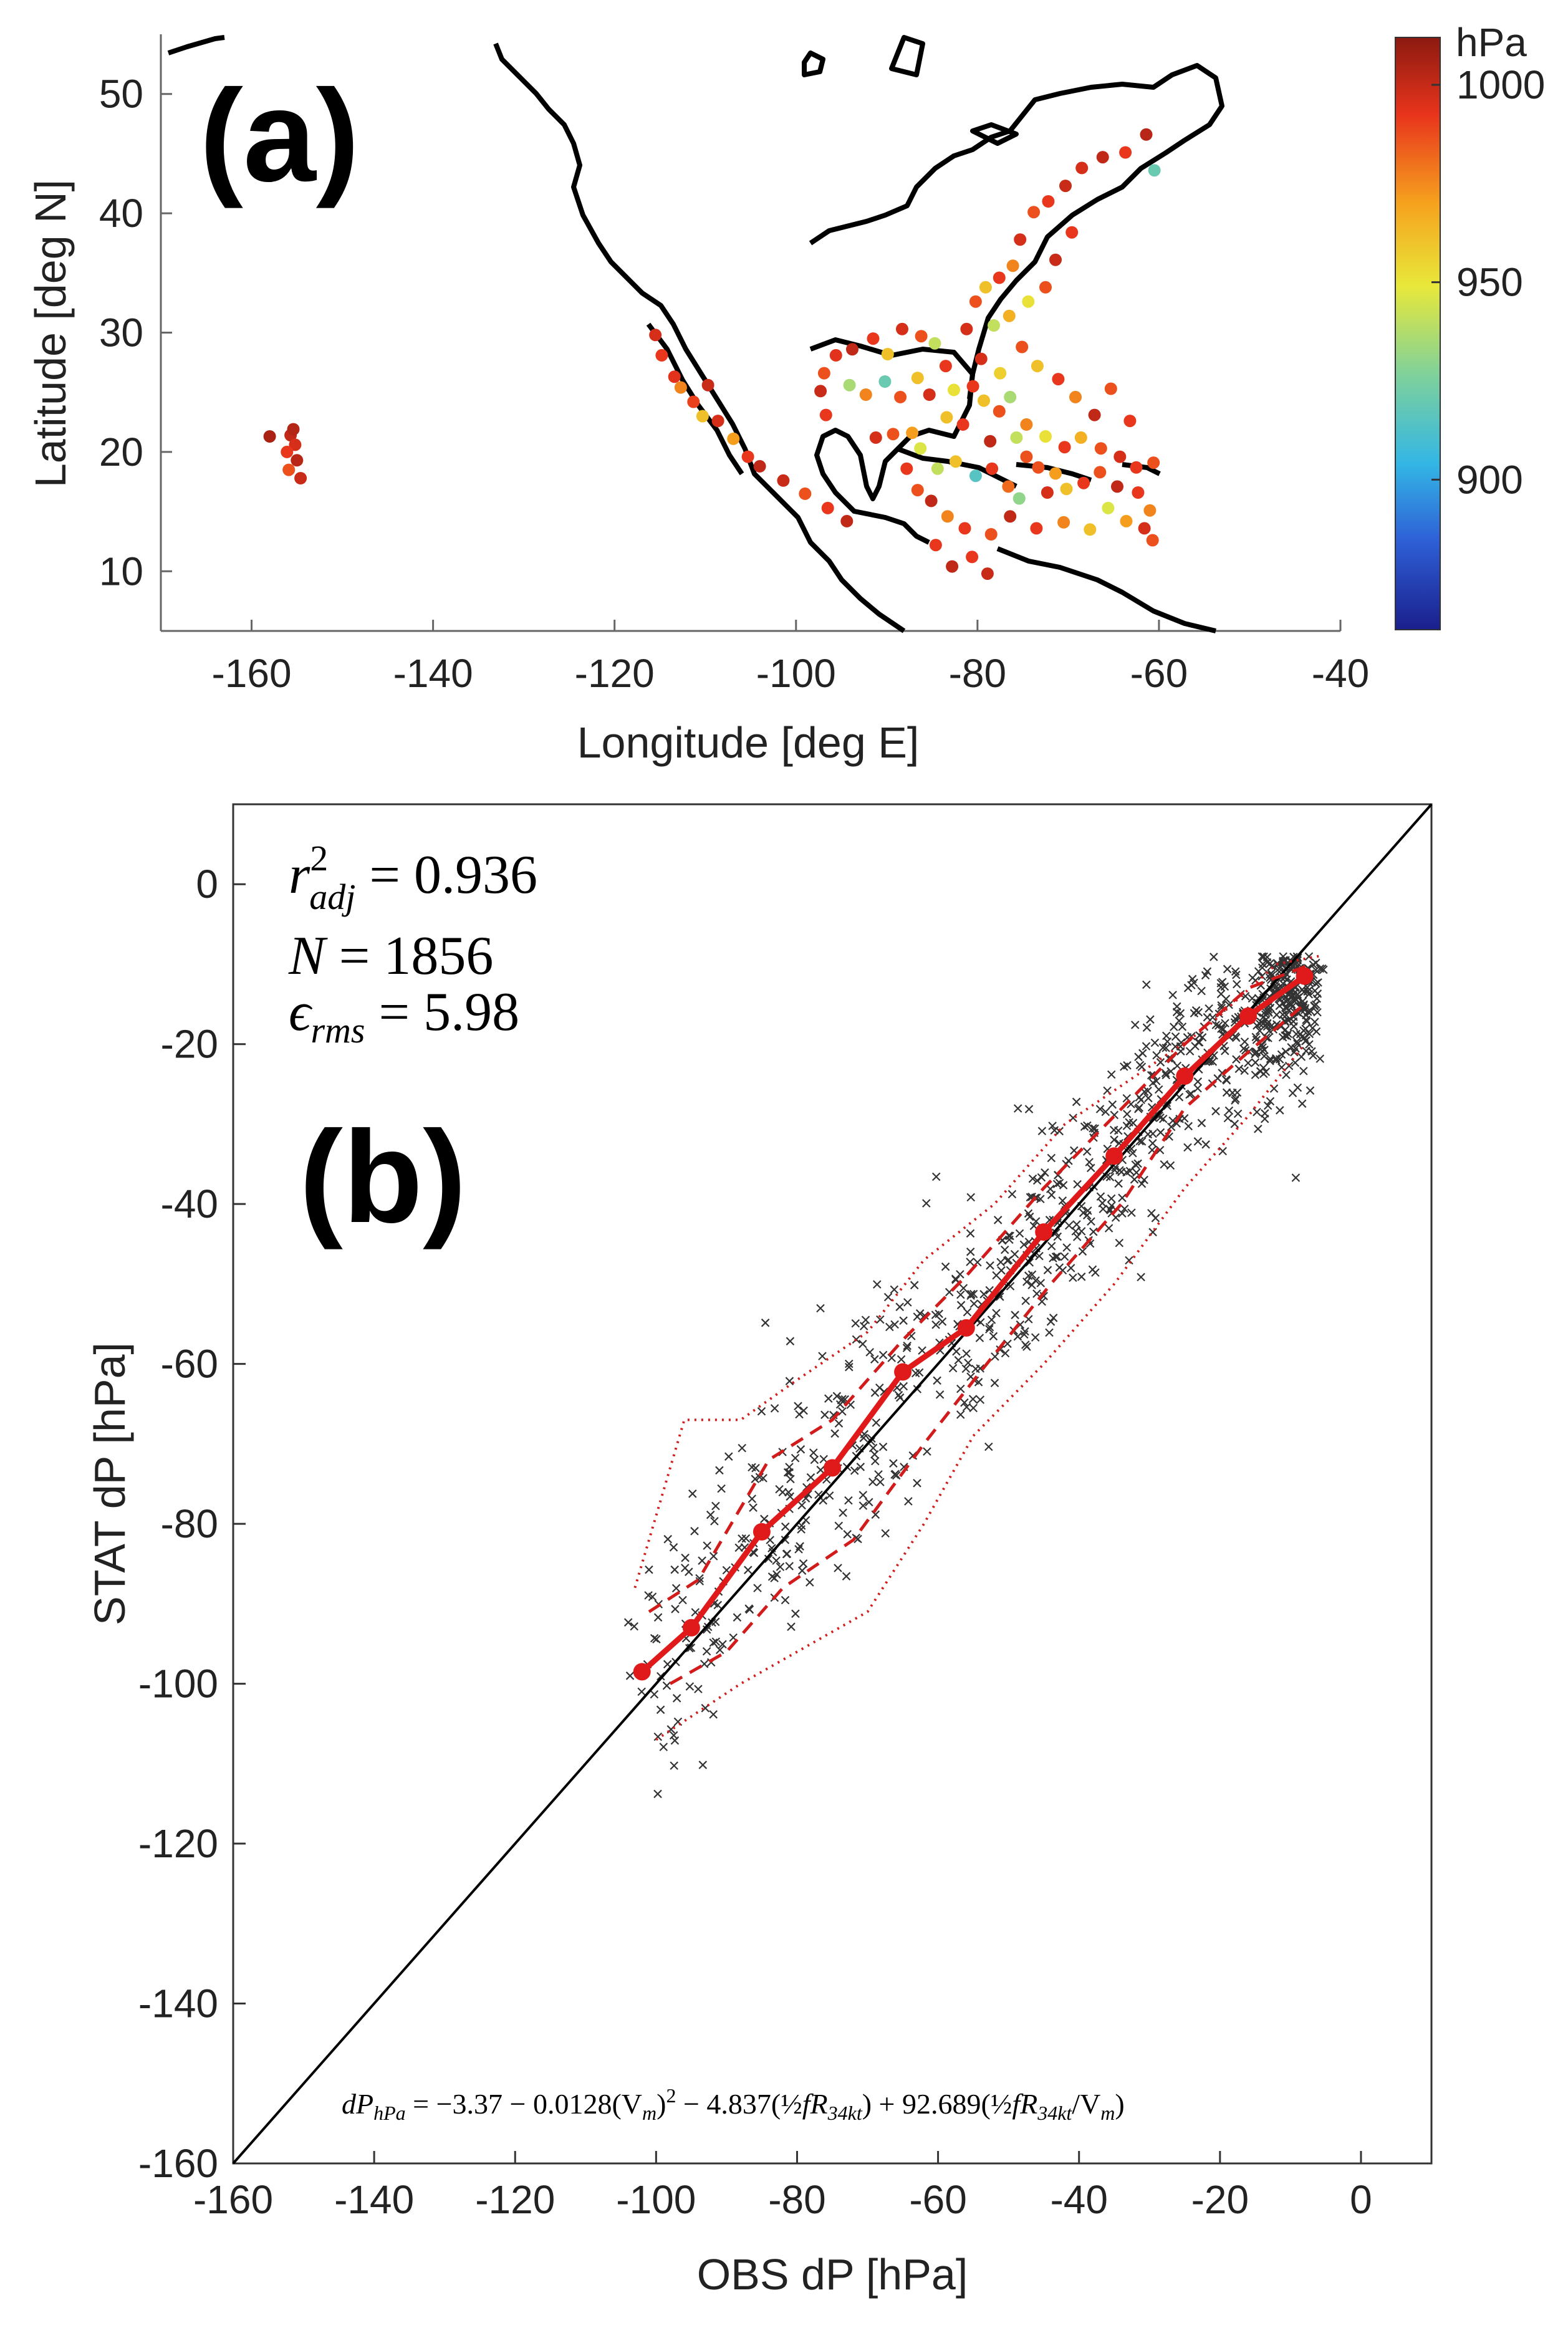 The height and width of the screenshot is (2338, 1568). What do you see at coordinates (712, 354) in the screenshot?
I see `map-points` at bounding box center [712, 354].